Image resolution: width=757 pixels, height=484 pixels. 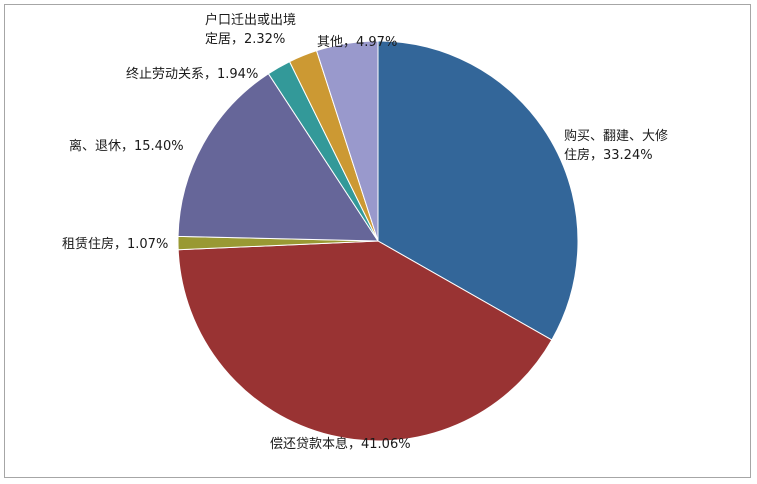 What do you see at coordinates (608, 155) in the screenshot?
I see `label-line: 住房，33.24%` at bounding box center [608, 155].